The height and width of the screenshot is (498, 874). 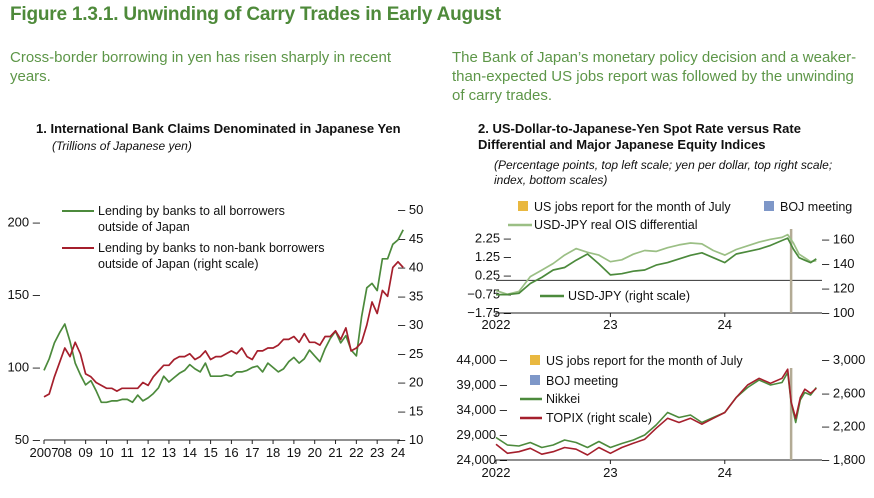 I want to click on panel2-top-x-tick-label: 2022, so click(x=496, y=324).